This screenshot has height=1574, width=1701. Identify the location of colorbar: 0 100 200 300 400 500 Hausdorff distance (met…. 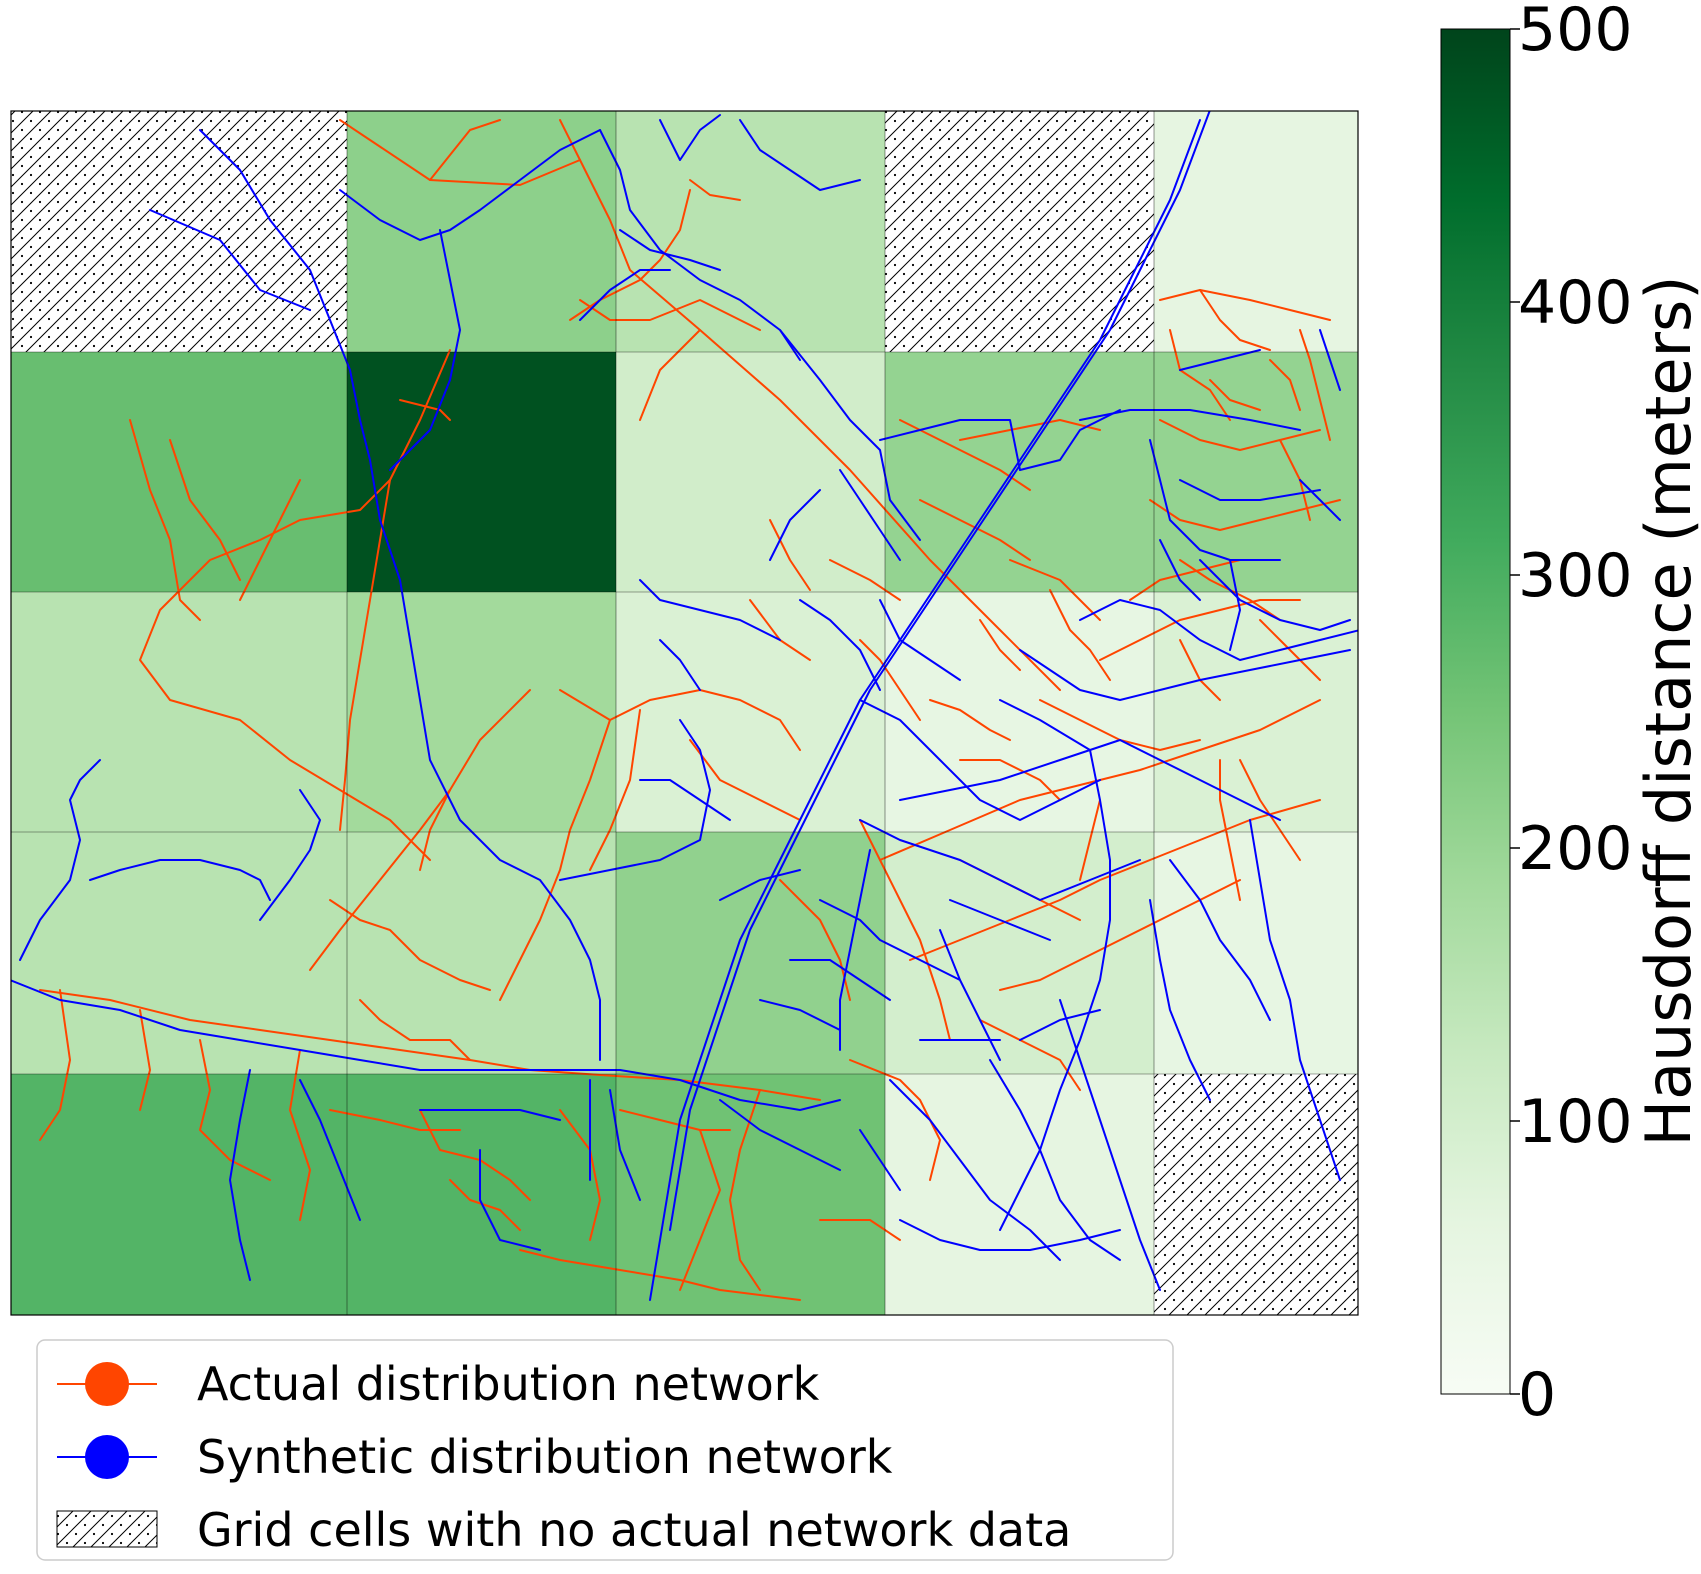
(1570, 715).